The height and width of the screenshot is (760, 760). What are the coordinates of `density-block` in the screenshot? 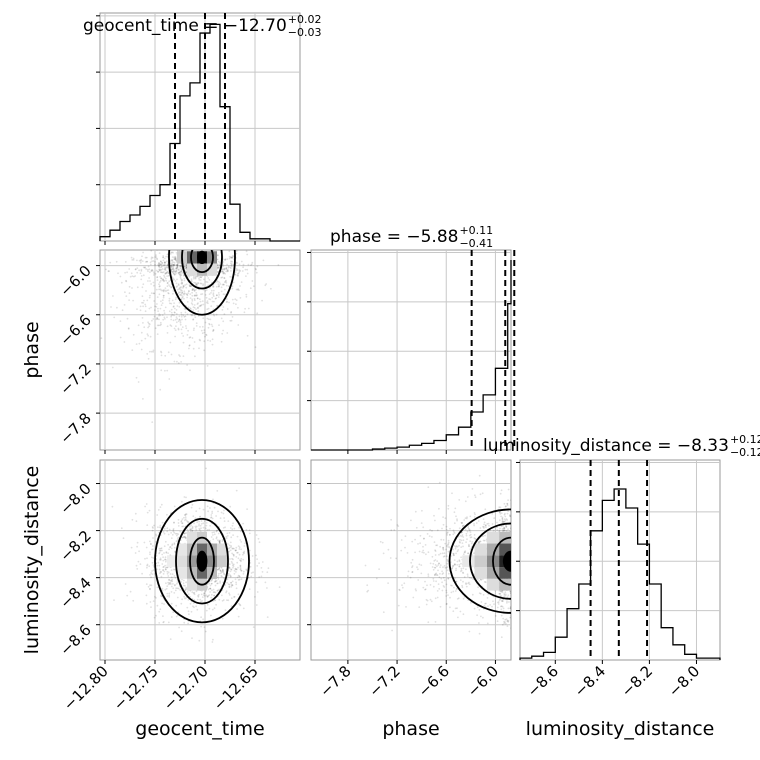 It's located at (202, 573).